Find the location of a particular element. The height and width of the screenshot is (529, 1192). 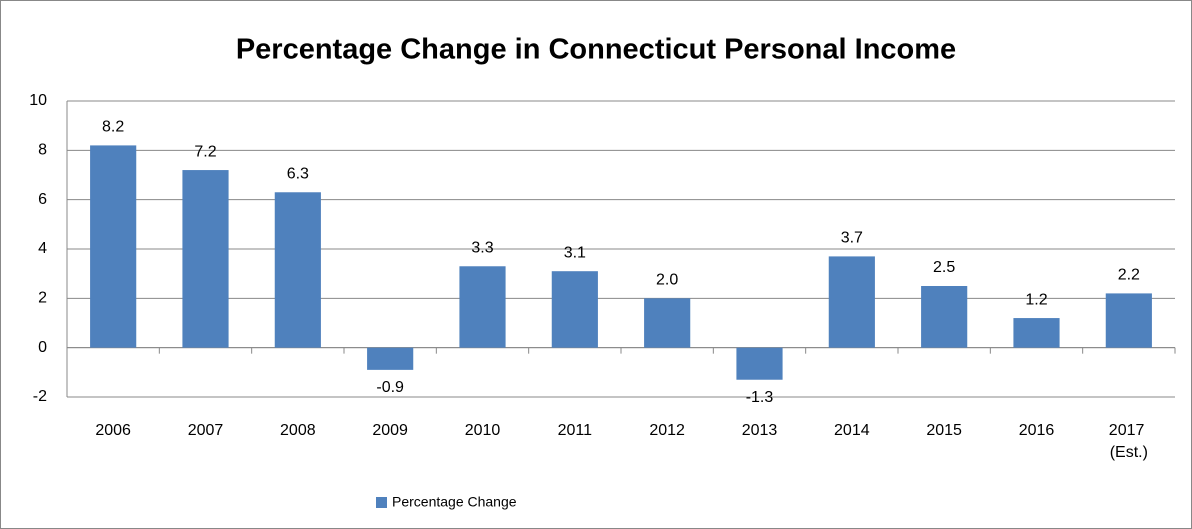

x-tick-label: 2017 (Est.) is located at coordinates (1129, 441).